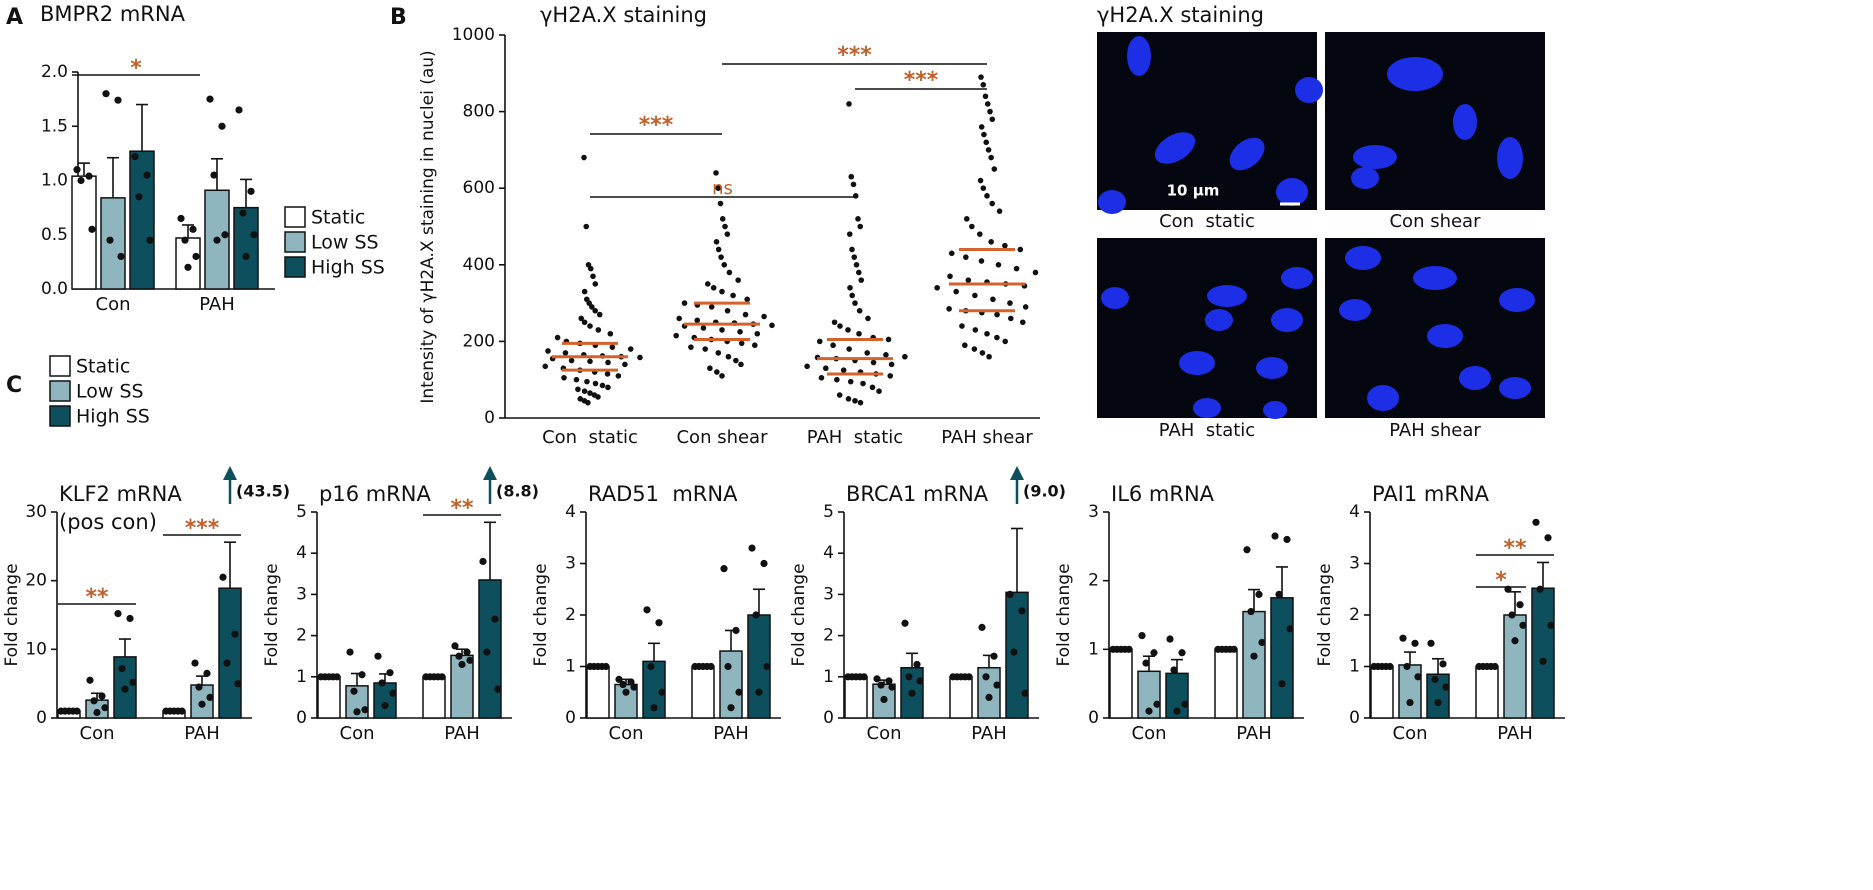 The width and height of the screenshot is (1873, 890). What do you see at coordinates (855, 437) in the screenshot?
I see `x-tick-label: PAH static` at bounding box center [855, 437].